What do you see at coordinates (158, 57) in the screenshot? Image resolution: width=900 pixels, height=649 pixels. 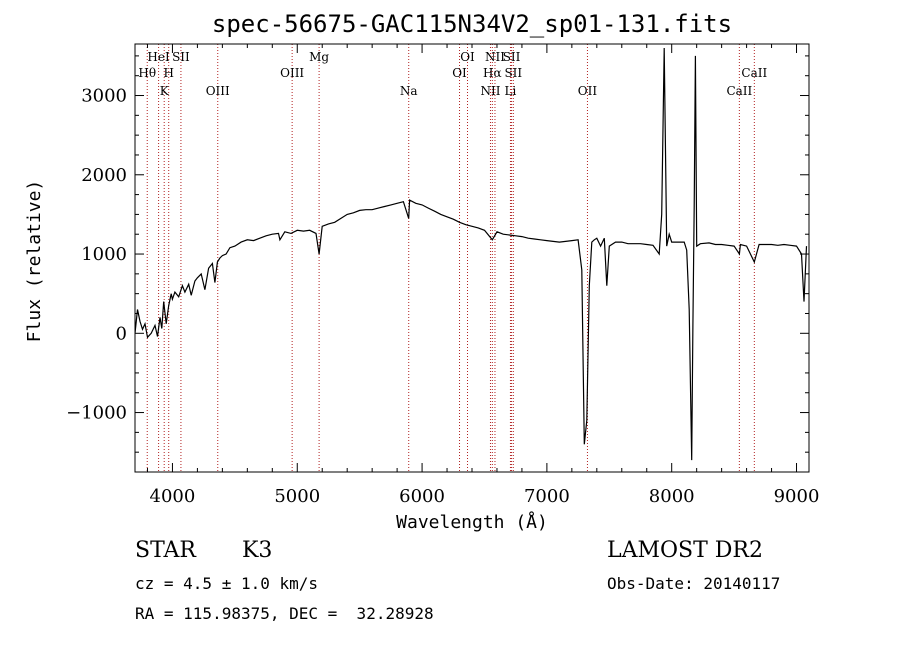 I see `line-marker-label: HeI` at bounding box center [158, 57].